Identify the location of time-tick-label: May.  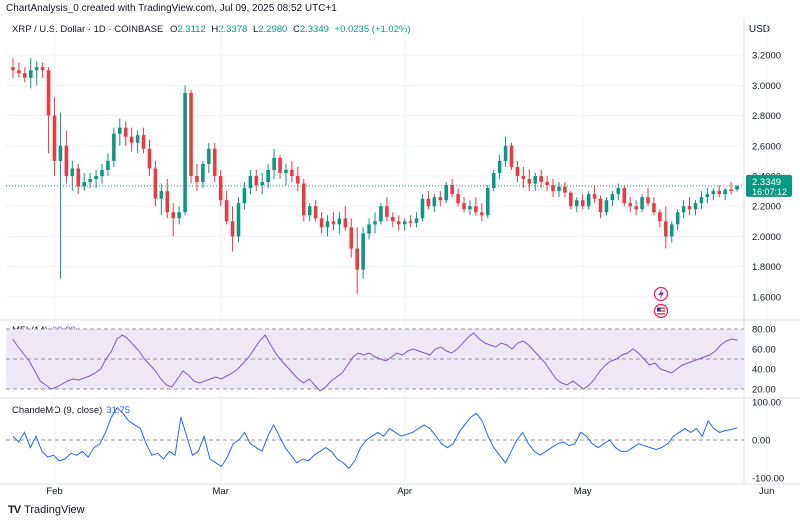
(583, 491).